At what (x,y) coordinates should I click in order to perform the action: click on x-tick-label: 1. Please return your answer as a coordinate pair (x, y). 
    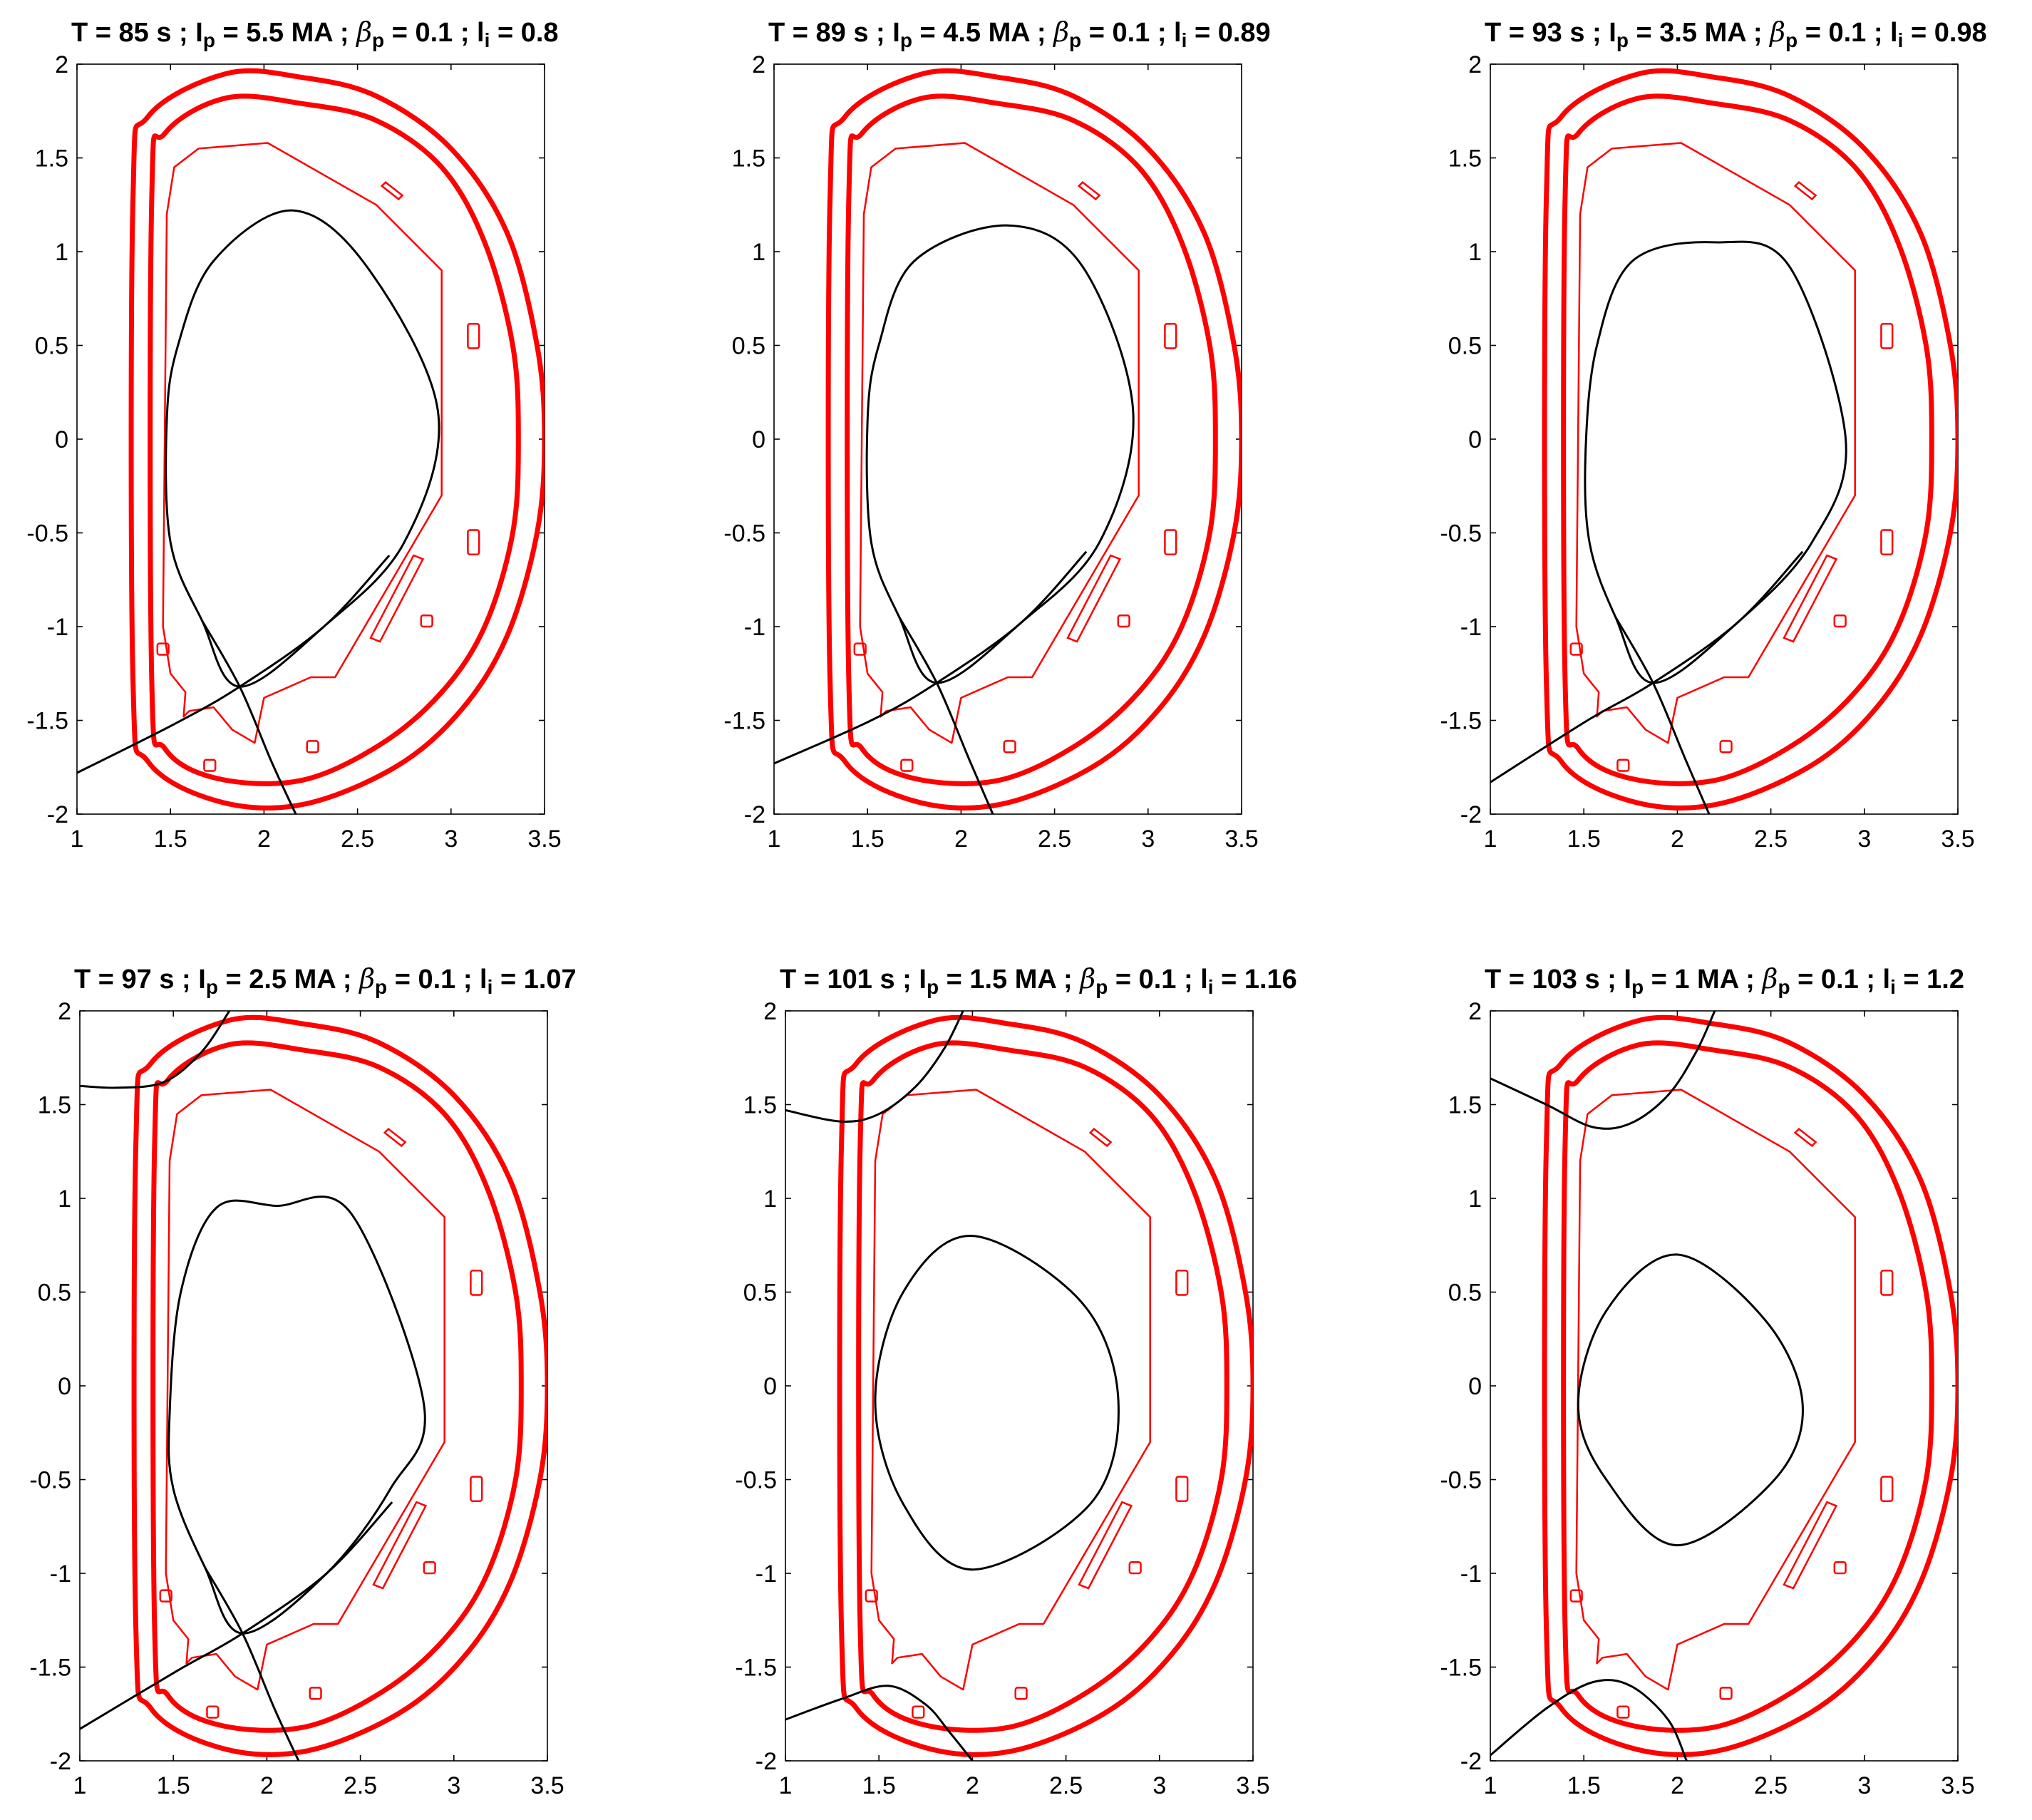
    Looking at the image, I should click on (1490, 839).